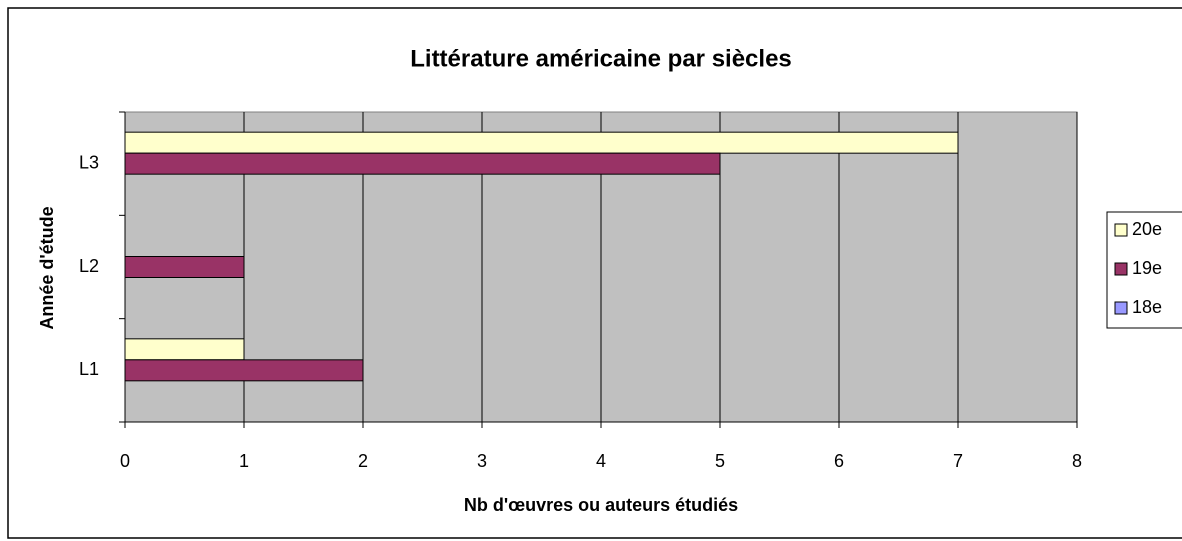 This screenshot has height=541, width=1182. I want to click on legend-label: 19e, so click(1147, 268).